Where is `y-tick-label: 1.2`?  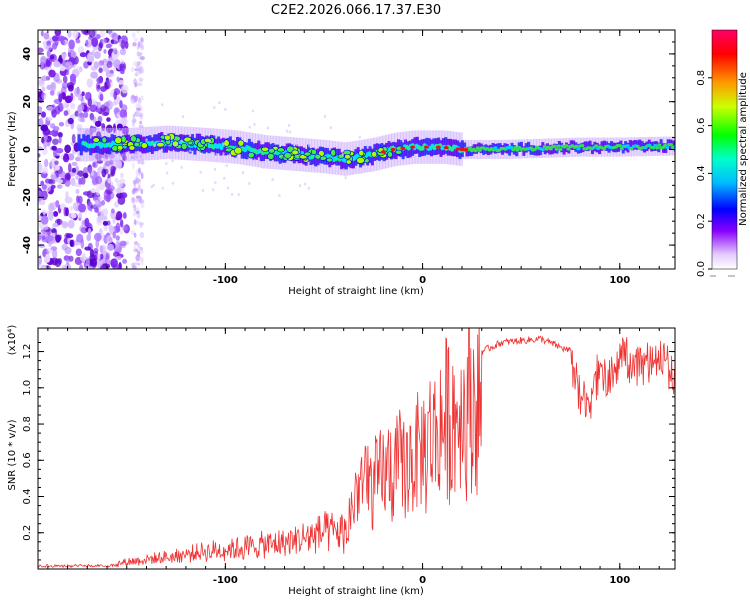
y-tick-label: 1.2 is located at coordinates (27, 352).